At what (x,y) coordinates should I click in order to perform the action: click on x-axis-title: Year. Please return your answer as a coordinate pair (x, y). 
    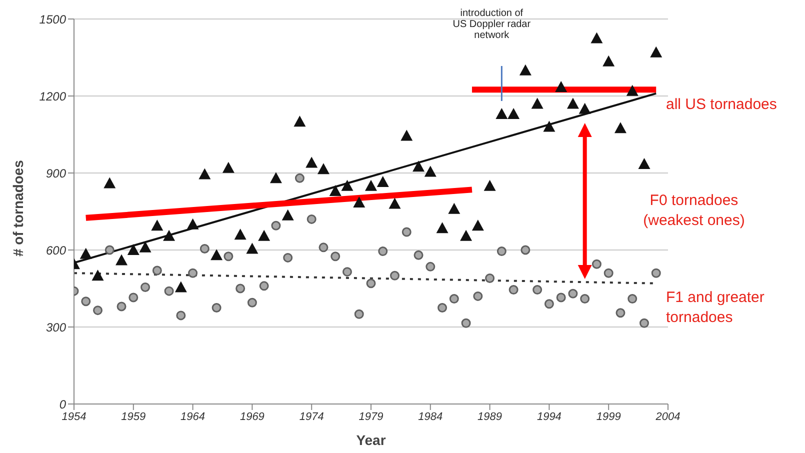
    Looking at the image, I should click on (371, 440).